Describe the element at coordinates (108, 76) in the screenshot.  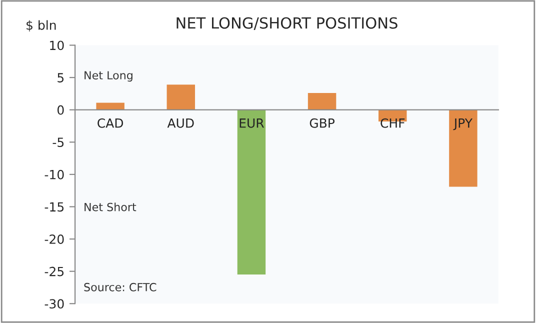
I see `annotation: Net Long` at that location.